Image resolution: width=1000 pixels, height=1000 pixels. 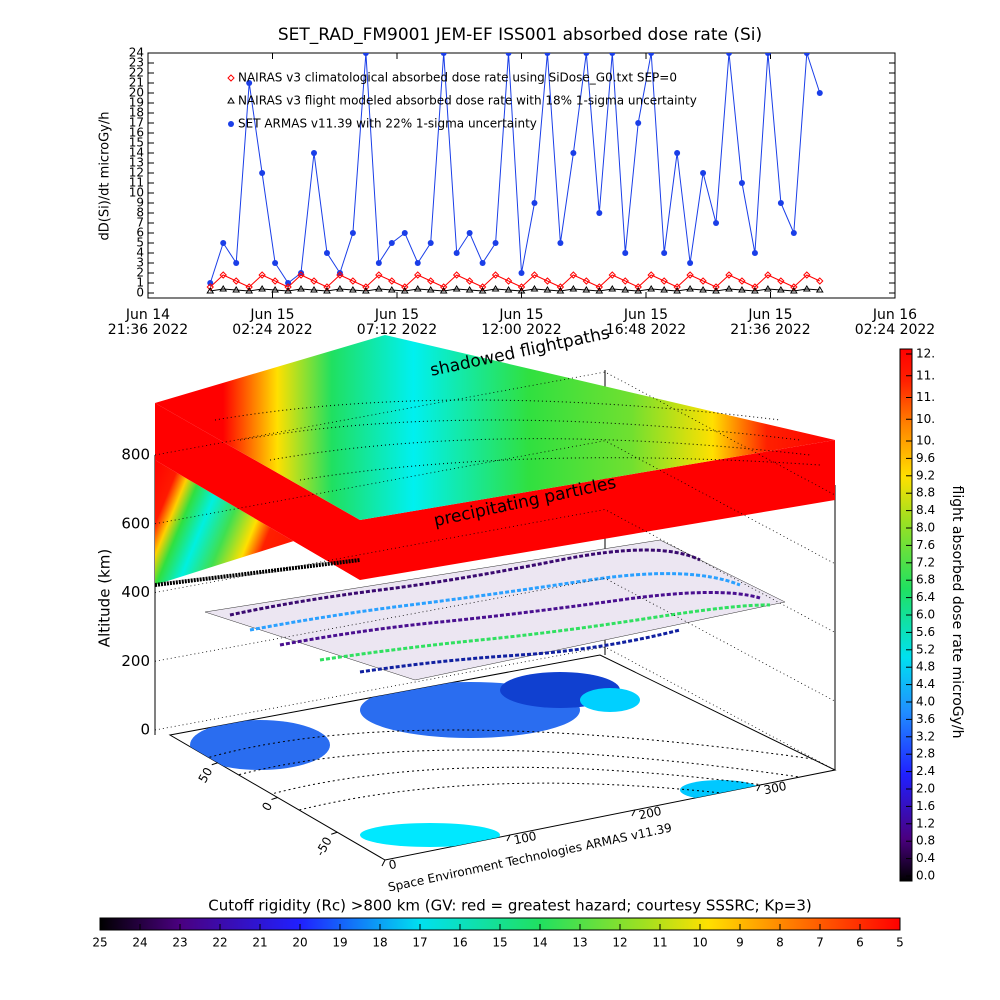 I want to click on colorbar-tick-label: 24, so click(x=139, y=943).